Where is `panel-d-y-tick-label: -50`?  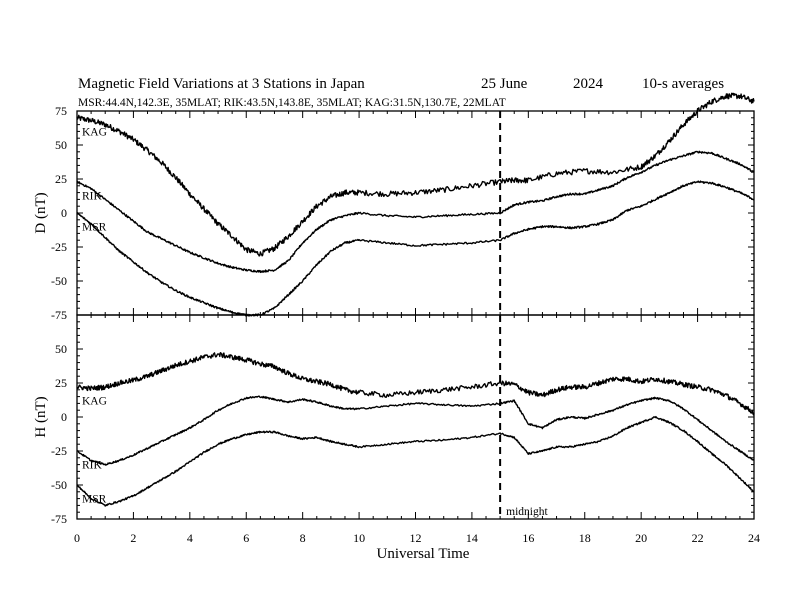 panel-d-y-tick-label: -50 is located at coordinates (59, 281).